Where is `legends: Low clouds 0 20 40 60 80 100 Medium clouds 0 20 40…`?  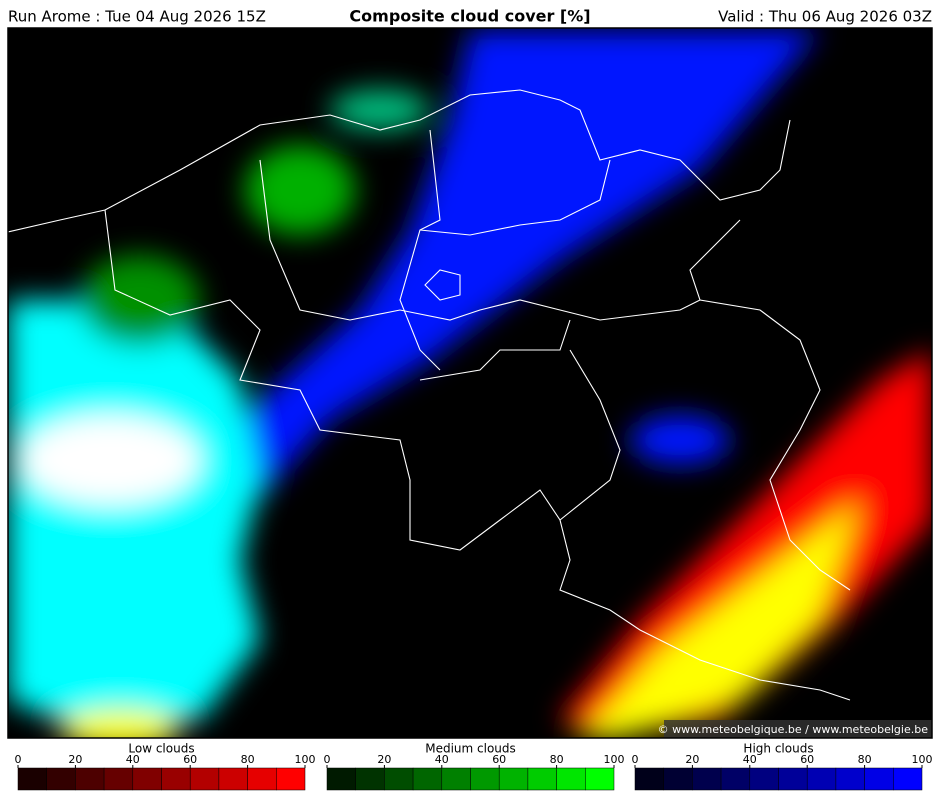 legends: Low clouds 0 20 40 60 80 100 Medium clouds 0 20 40… is located at coordinates (474, 766).